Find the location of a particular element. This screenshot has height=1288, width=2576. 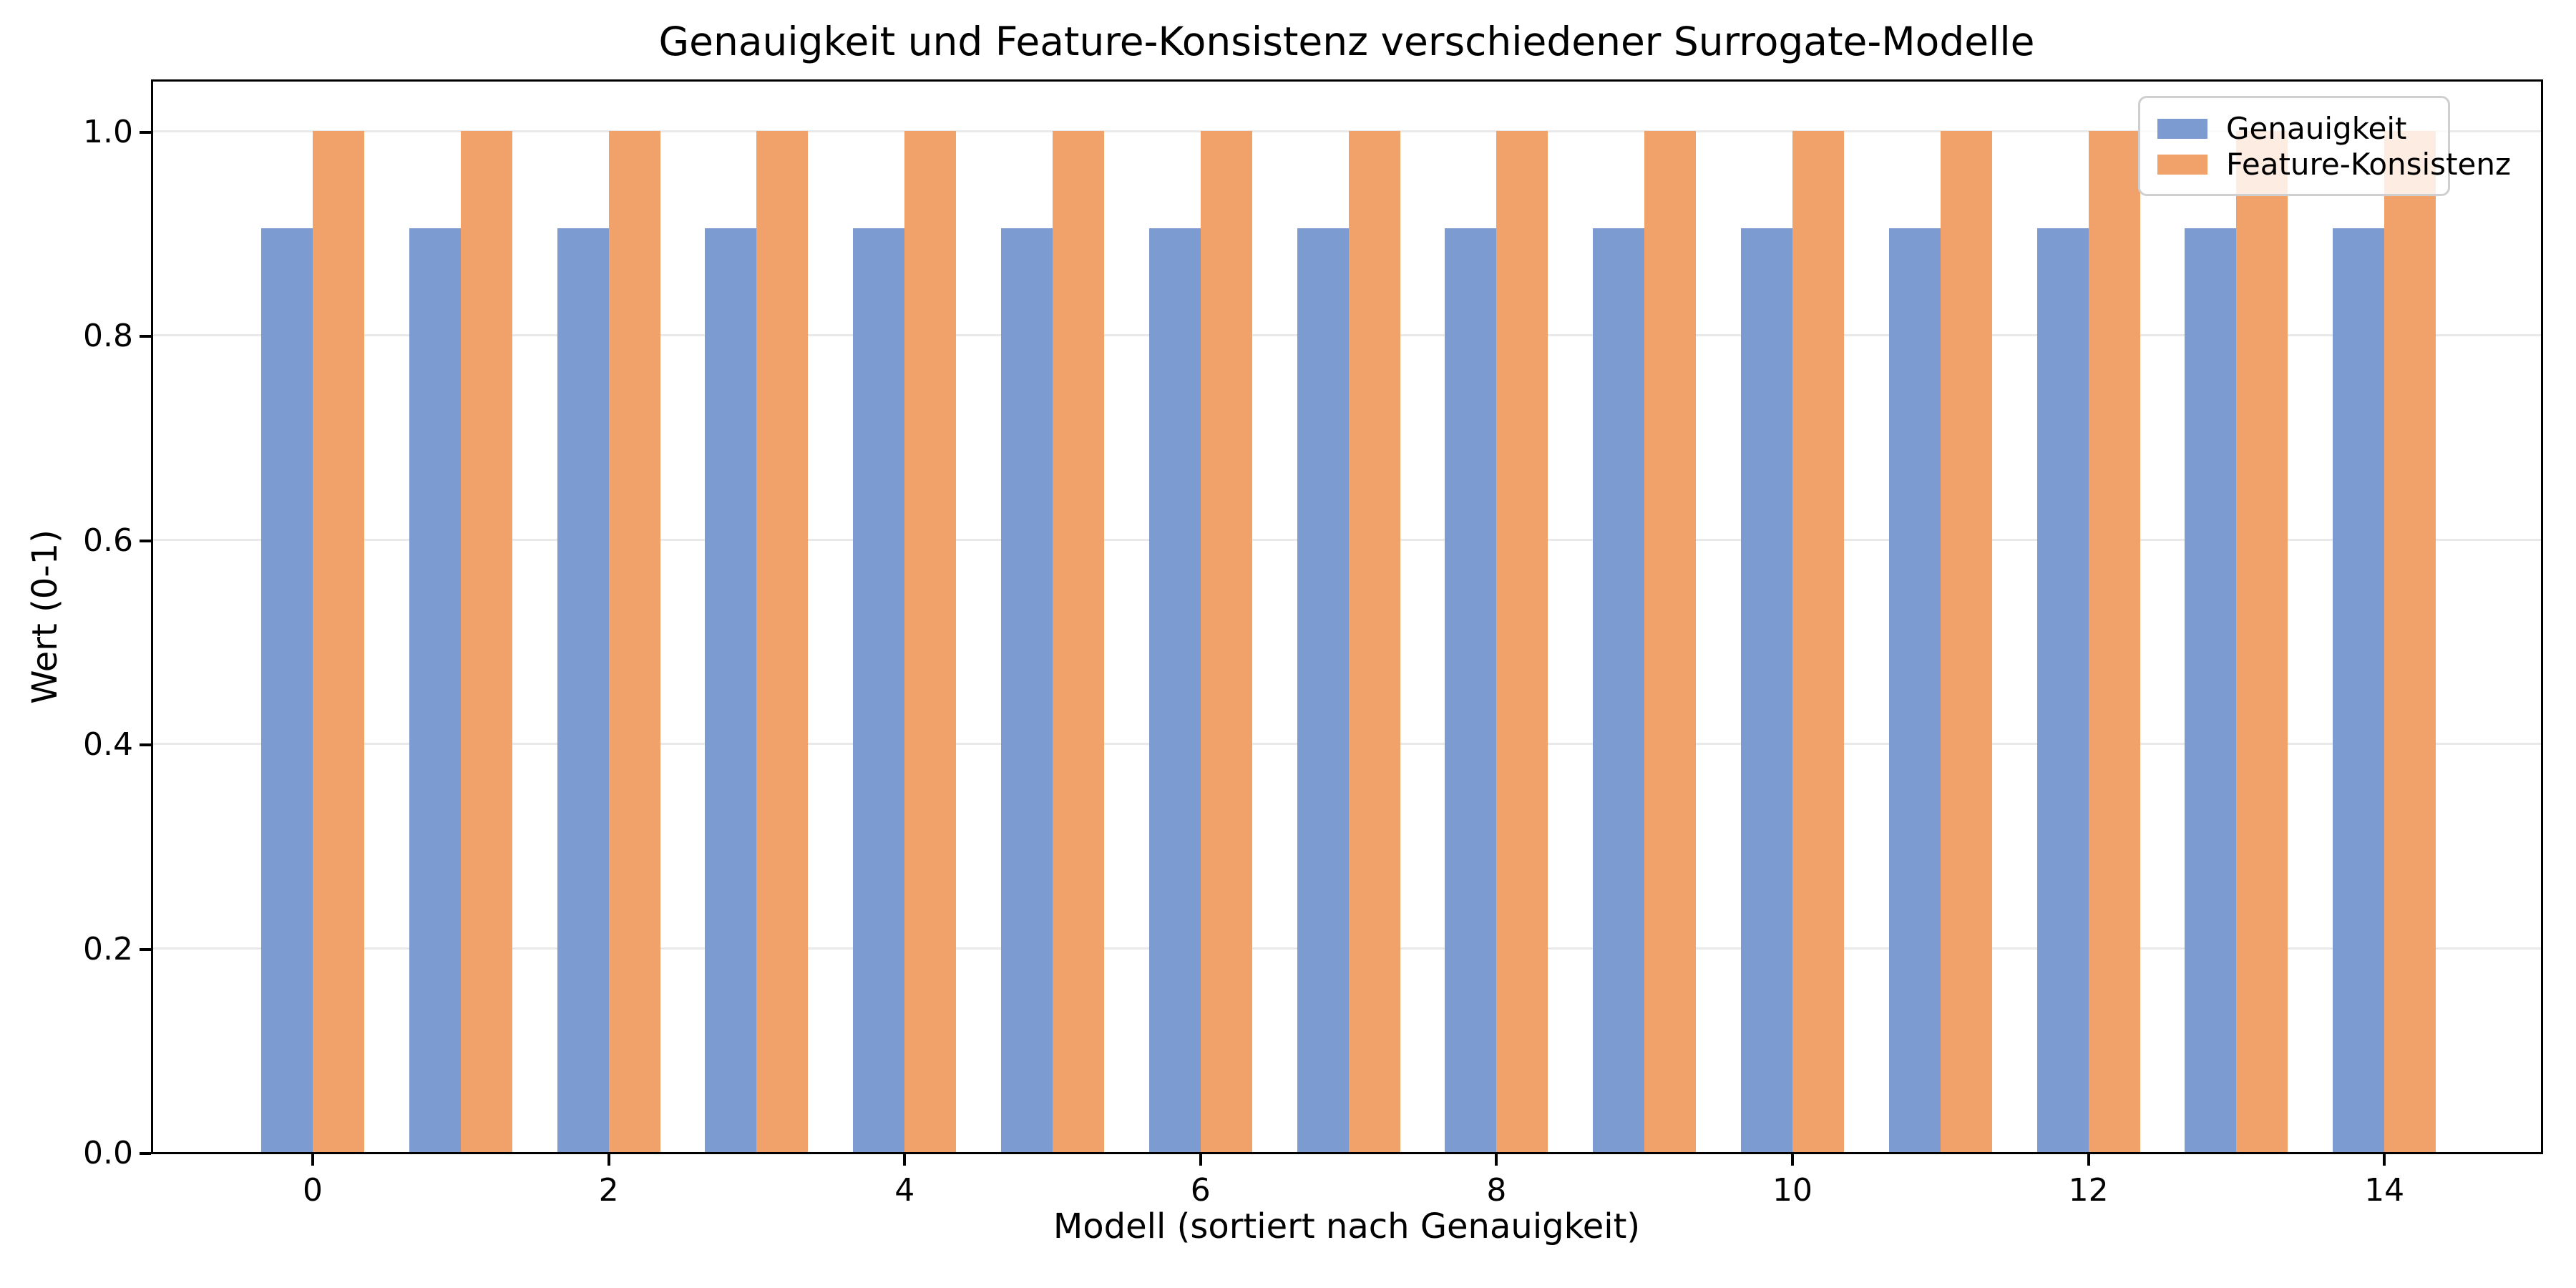

legend: Genauigkeit Feature-Konsistenz is located at coordinates (2324, 146).